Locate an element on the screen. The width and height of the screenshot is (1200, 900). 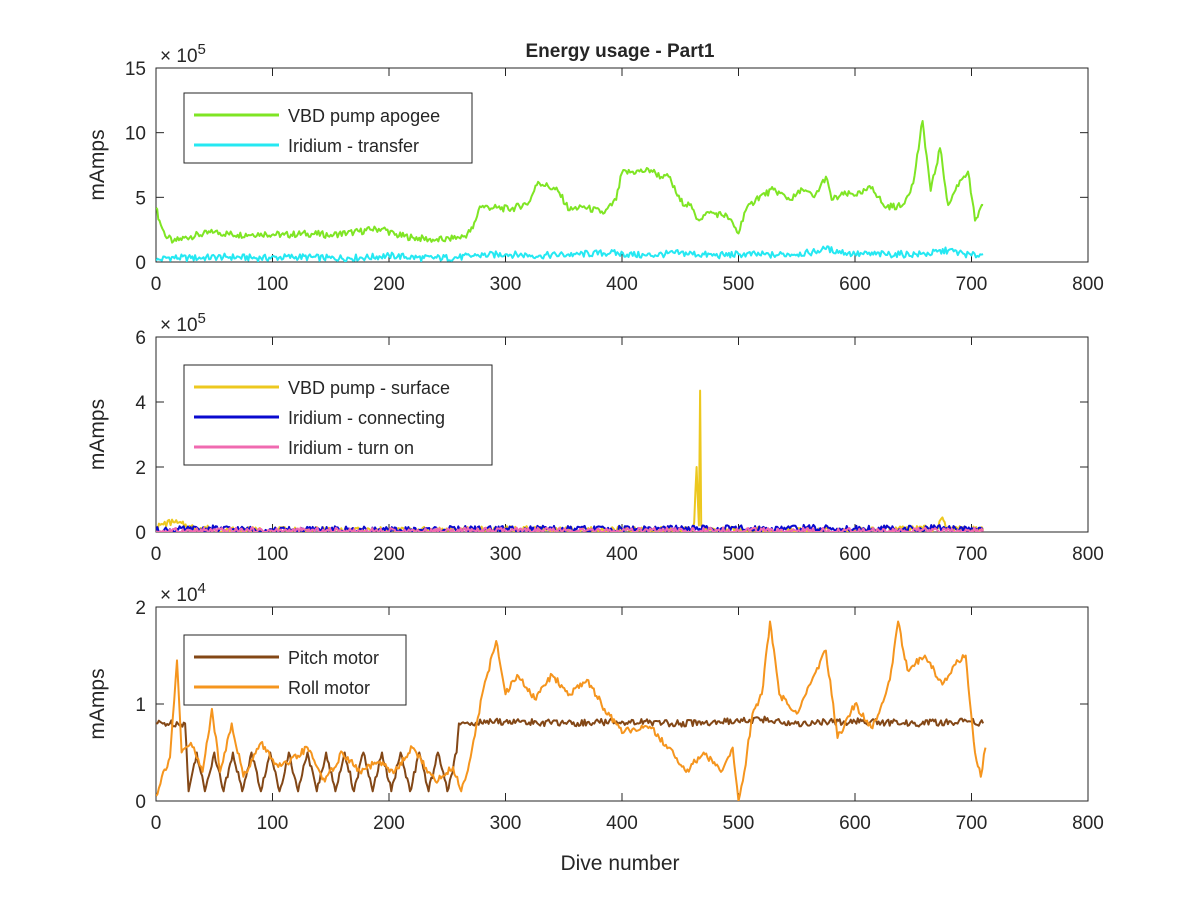
legend: Pitch motor Roll motor is located at coordinates (295, 670).